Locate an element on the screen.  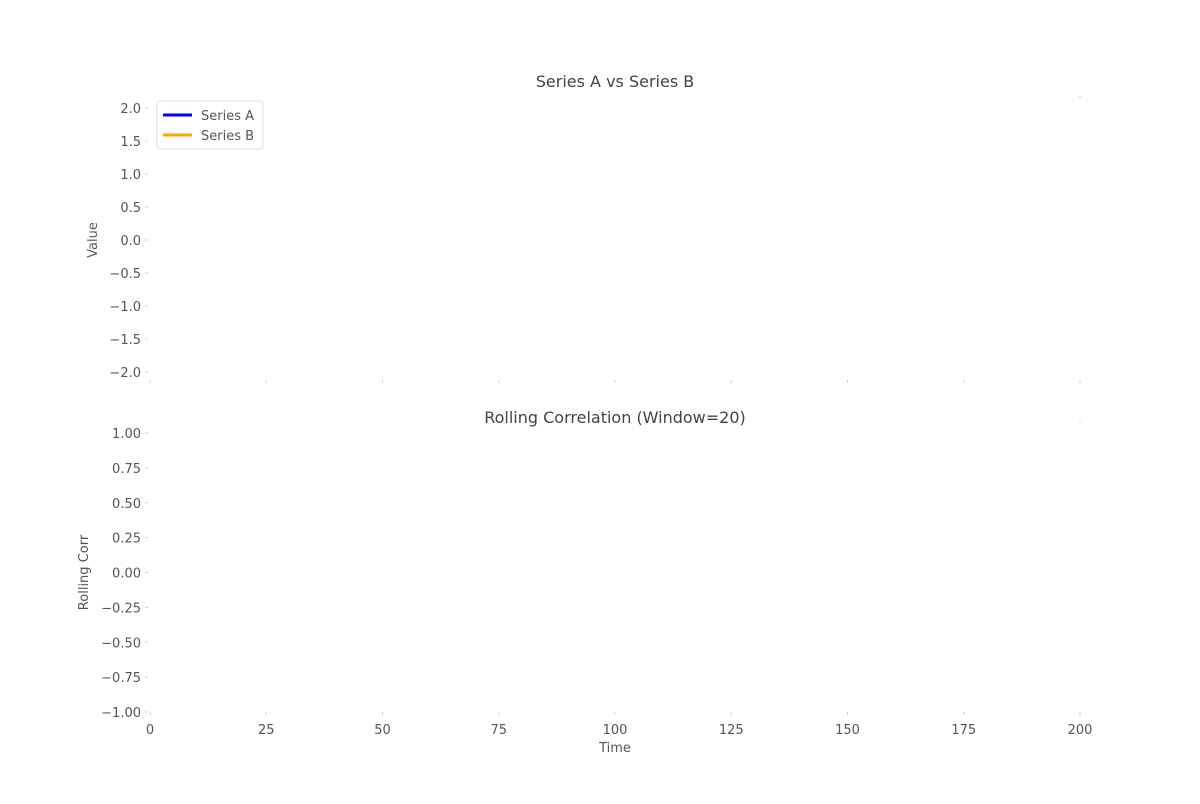
y-tick-label: 0.00 is located at coordinates (126, 574).